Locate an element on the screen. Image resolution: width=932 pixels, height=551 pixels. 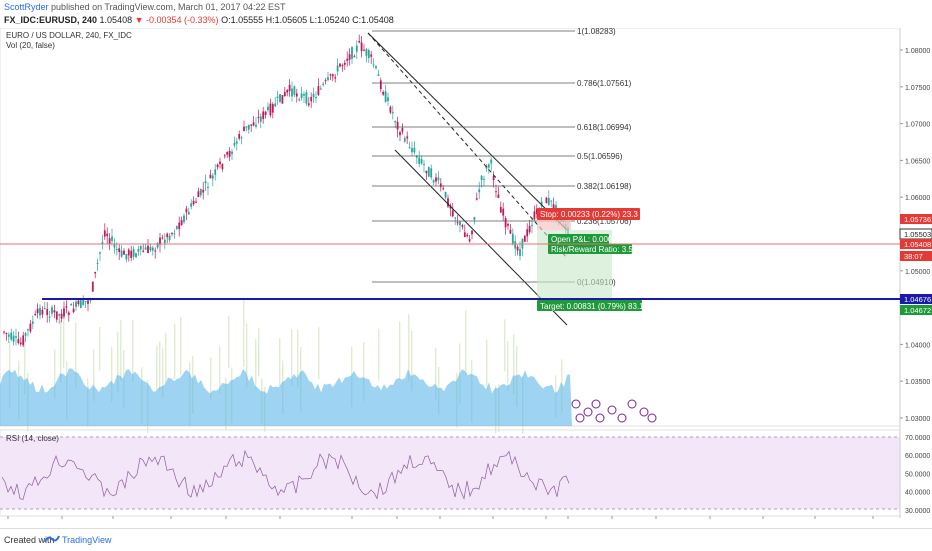
fib-level-label: 0.5(1.06596) is located at coordinates (600, 156).